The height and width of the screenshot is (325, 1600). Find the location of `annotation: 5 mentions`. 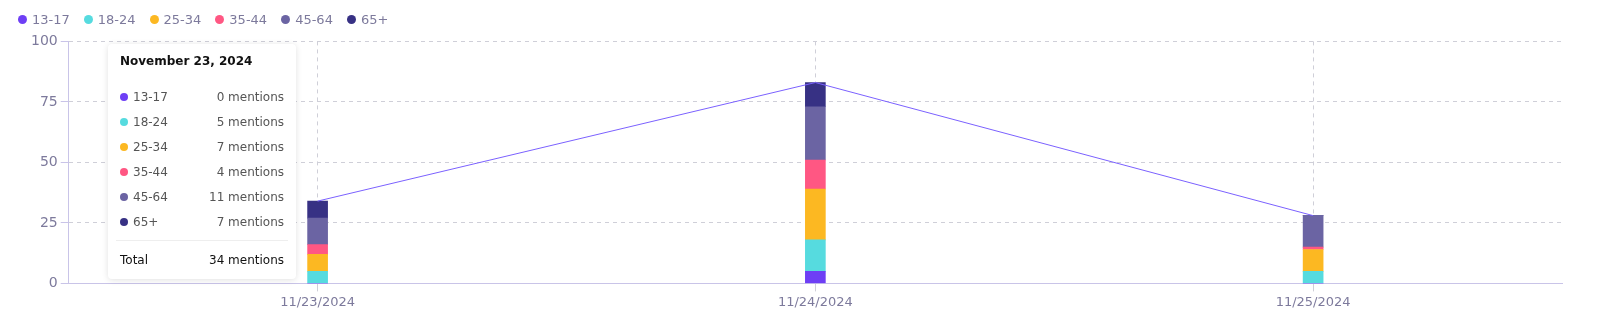

annotation: 5 mentions is located at coordinates (250, 121).